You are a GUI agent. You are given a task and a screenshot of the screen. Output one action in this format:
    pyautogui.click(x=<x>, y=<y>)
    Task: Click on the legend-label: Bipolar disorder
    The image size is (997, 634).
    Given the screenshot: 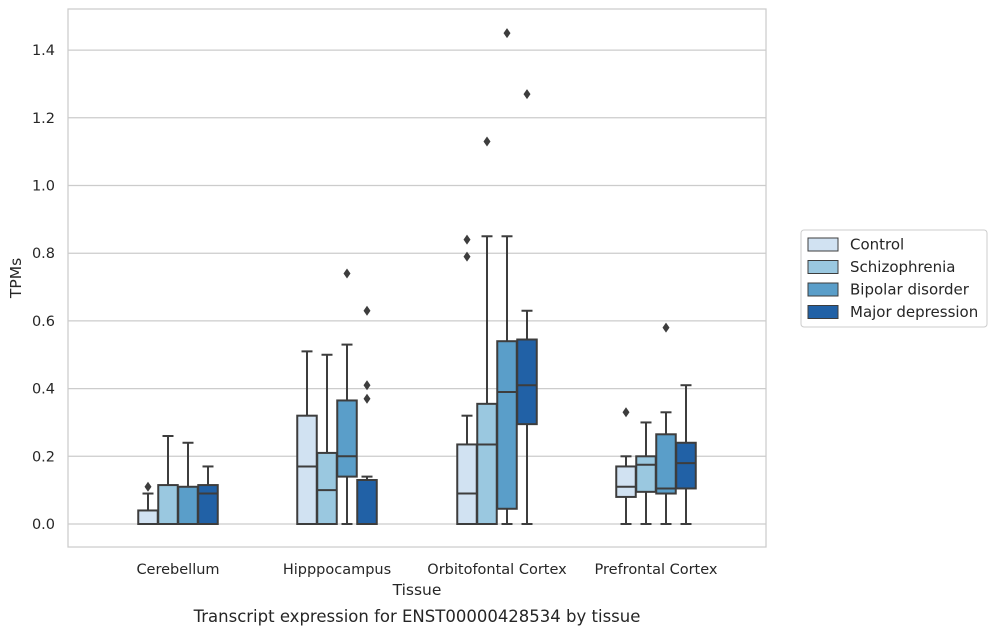 What is the action you would take?
    pyautogui.click(x=910, y=290)
    